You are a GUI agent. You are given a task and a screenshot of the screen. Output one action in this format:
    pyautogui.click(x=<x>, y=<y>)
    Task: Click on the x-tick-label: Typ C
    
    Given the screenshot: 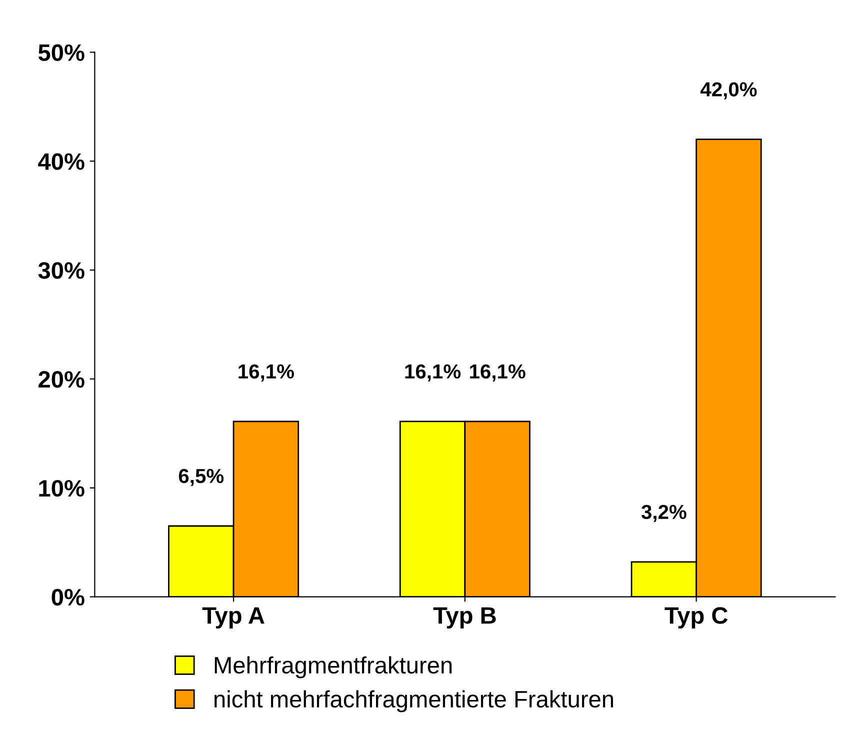 What is the action you would take?
    pyautogui.click(x=696, y=618)
    